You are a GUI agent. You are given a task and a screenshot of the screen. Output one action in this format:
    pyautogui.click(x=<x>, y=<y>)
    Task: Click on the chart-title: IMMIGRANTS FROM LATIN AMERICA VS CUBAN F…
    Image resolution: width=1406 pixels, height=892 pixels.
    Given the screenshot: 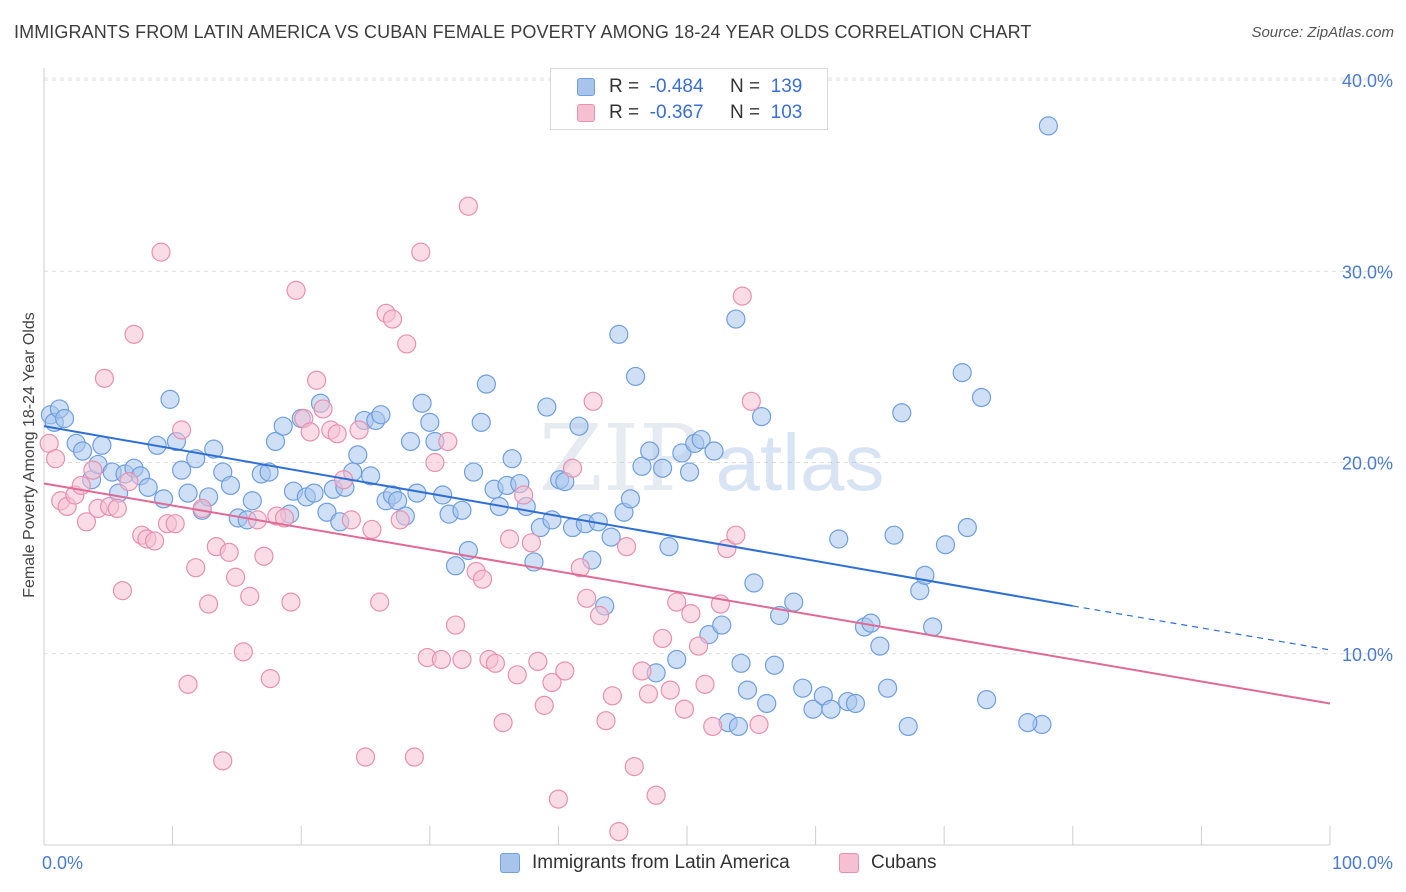 What is the action you would take?
    pyautogui.click(x=523, y=32)
    